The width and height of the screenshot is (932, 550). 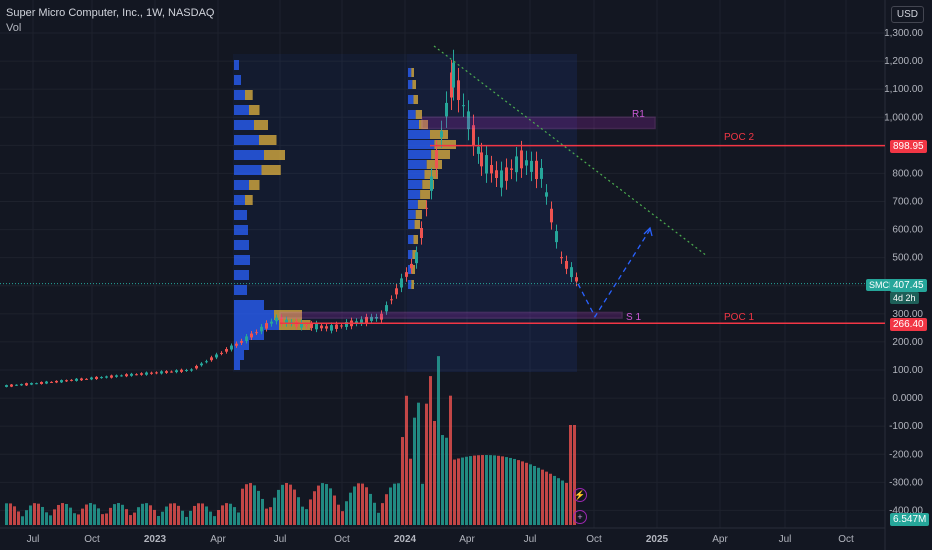 I want to click on price-tick-label: 1,300.00, so click(x=903, y=33).